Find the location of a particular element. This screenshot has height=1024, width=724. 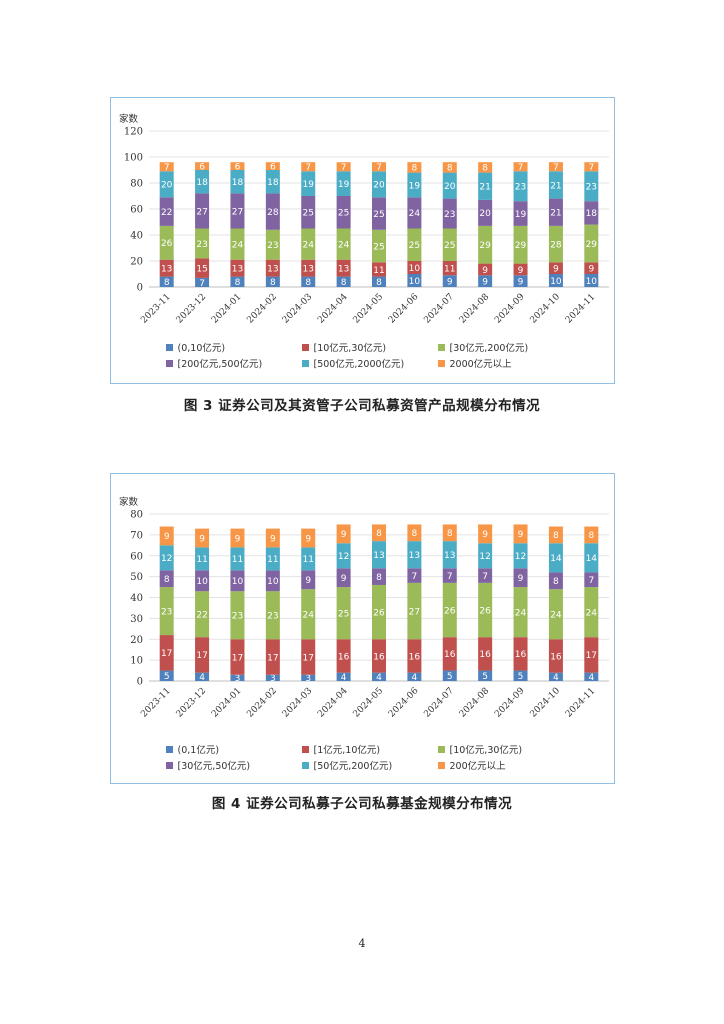

chart-3-x-tick-label: 2024-04 is located at coordinates (333, 309).